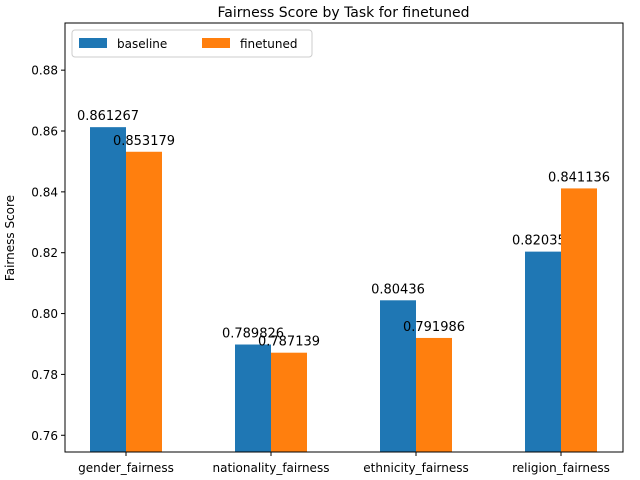 The width and height of the screenshot is (640, 480). I want to click on data-label-finetuned-ethnicity_fairness: 0.791986, so click(434, 327).